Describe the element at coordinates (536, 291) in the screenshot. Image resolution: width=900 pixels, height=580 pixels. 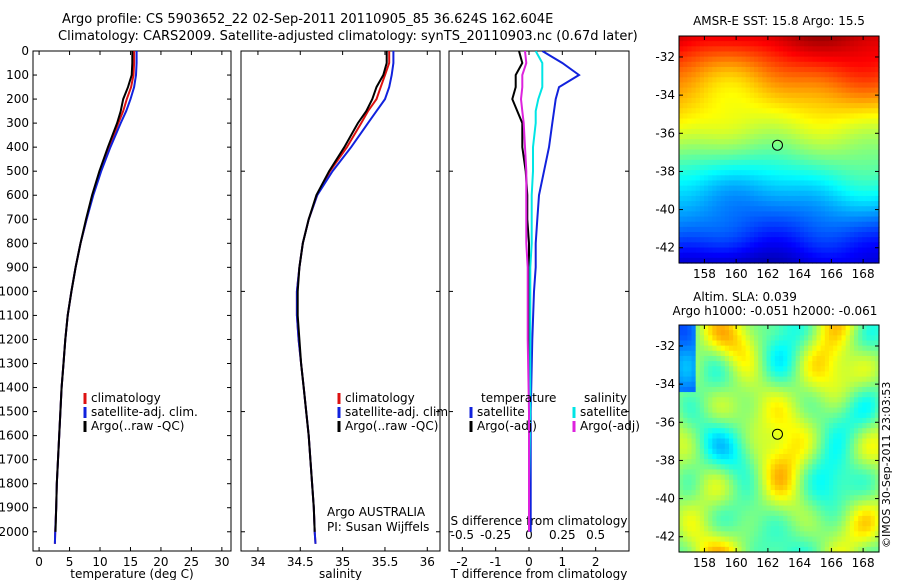
I see `series-line-salinity-satellite` at that location.